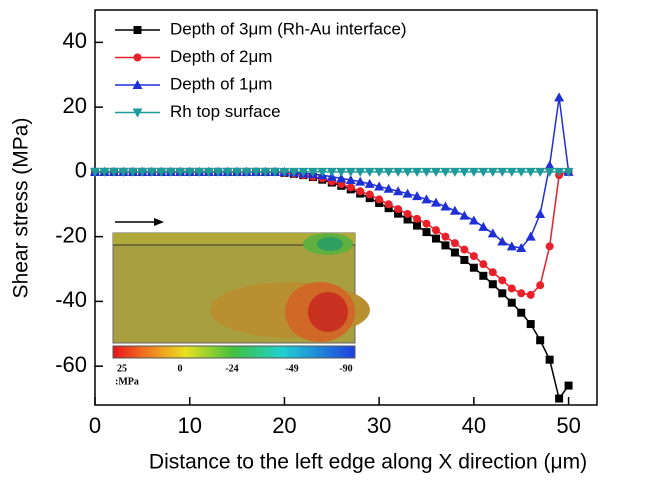  I want to click on x-tick-label: 20, so click(284, 425).